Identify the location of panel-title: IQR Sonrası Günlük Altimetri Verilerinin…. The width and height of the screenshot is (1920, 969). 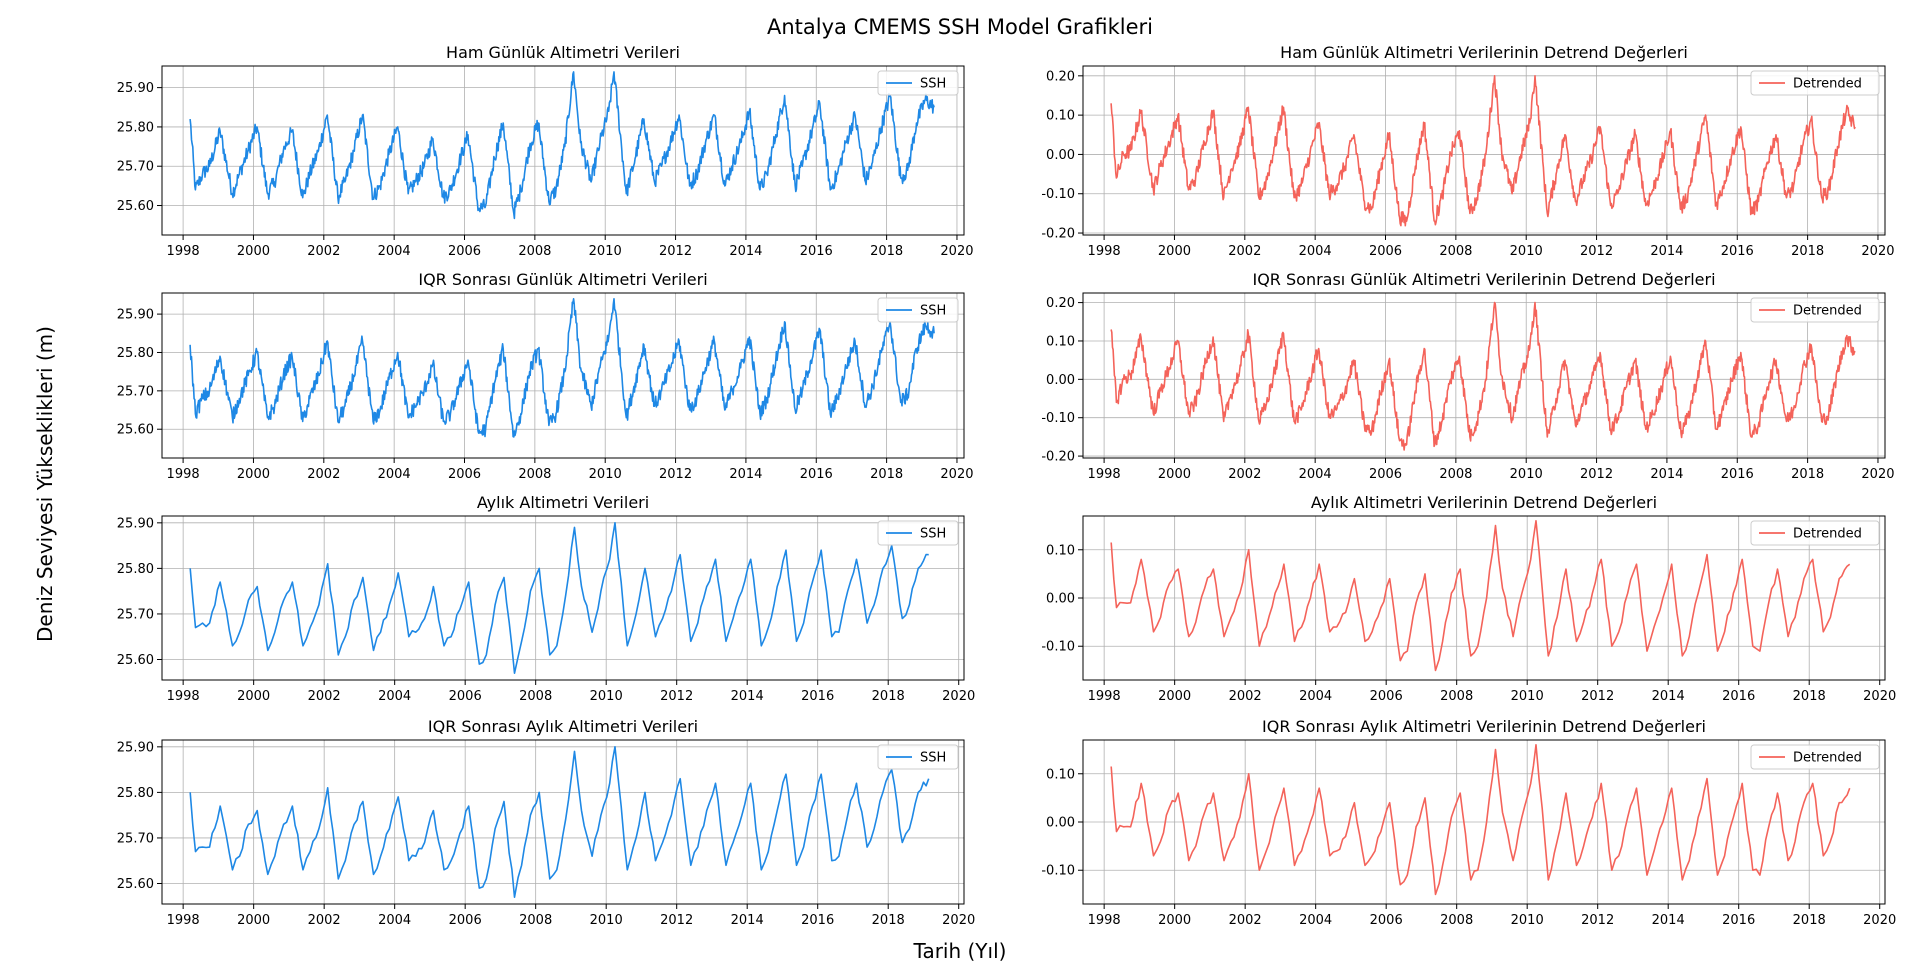
(1483, 279).